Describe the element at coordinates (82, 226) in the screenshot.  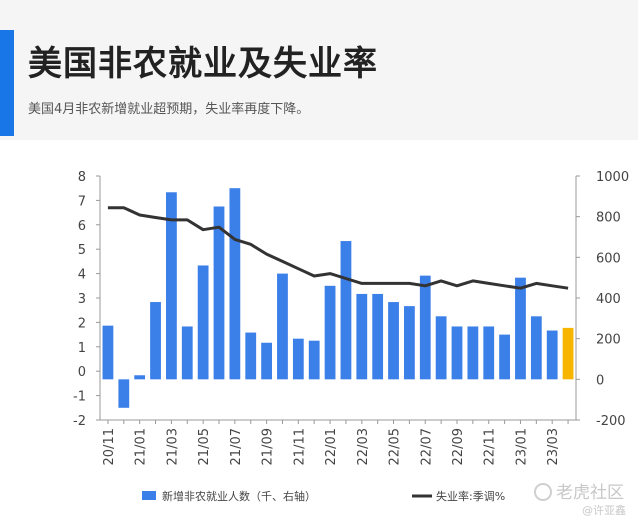
I see `y-left-tick-label: 6` at that location.